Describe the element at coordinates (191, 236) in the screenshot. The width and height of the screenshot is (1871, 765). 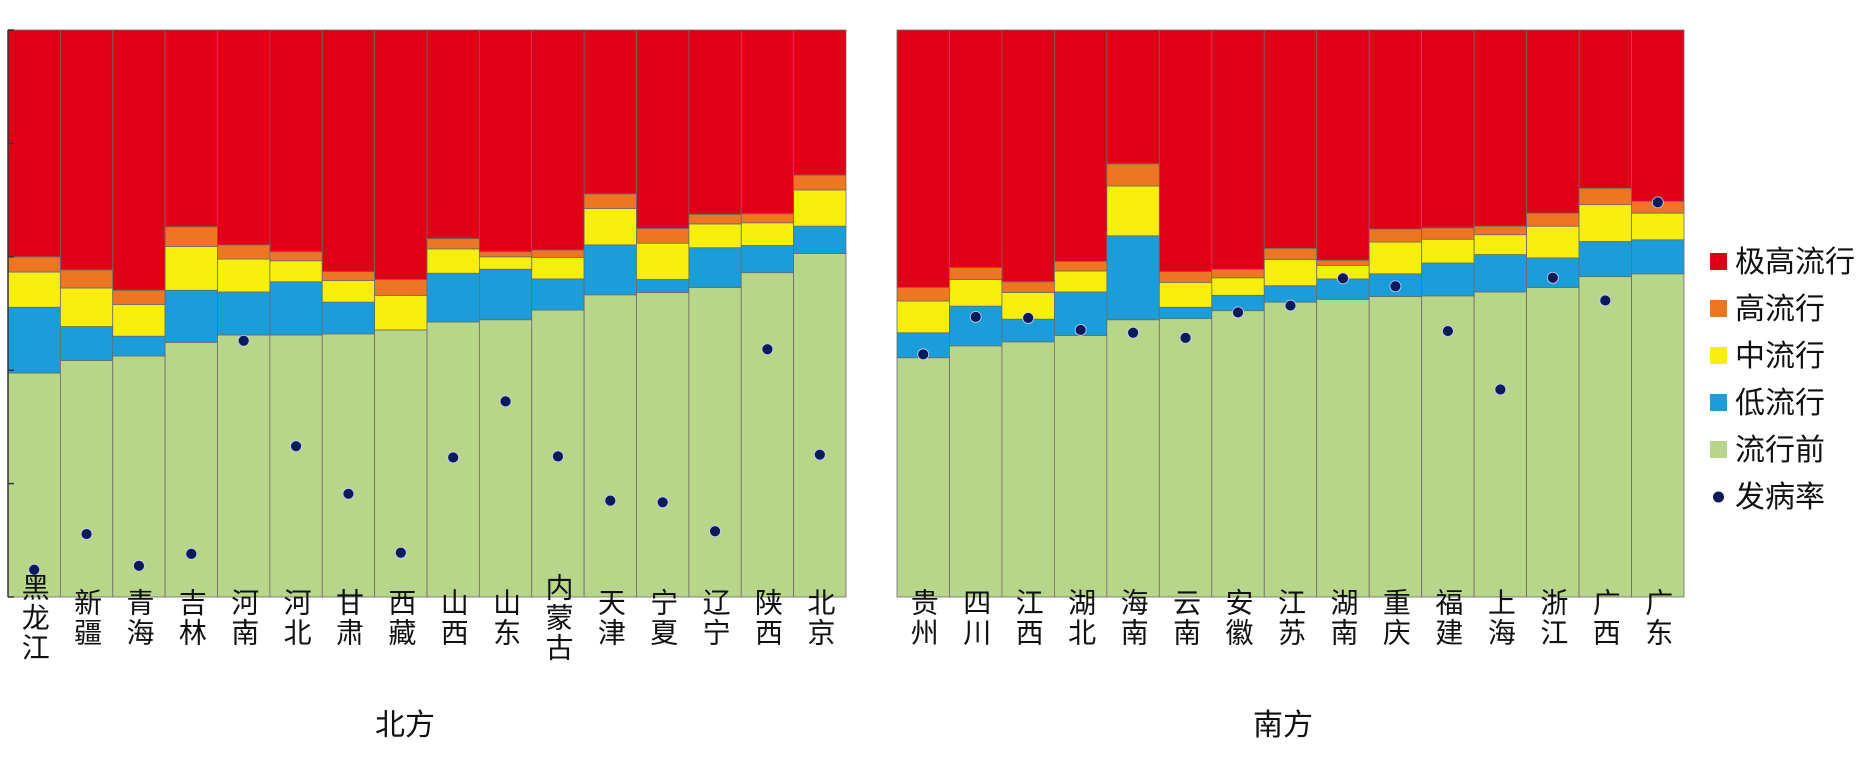
I see `bar-segment-高流行-吉林` at that location.